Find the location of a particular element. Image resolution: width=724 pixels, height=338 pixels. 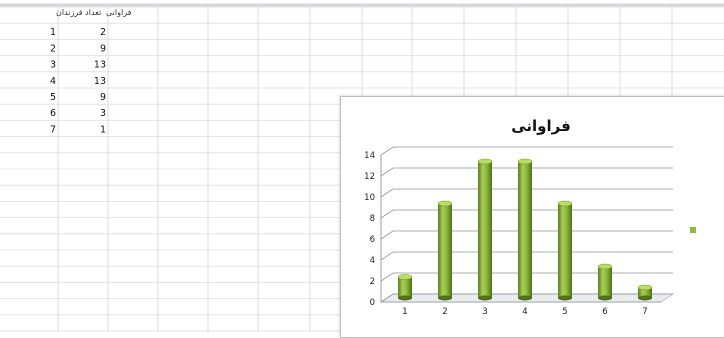

bars is located at coordinates (525, 229).